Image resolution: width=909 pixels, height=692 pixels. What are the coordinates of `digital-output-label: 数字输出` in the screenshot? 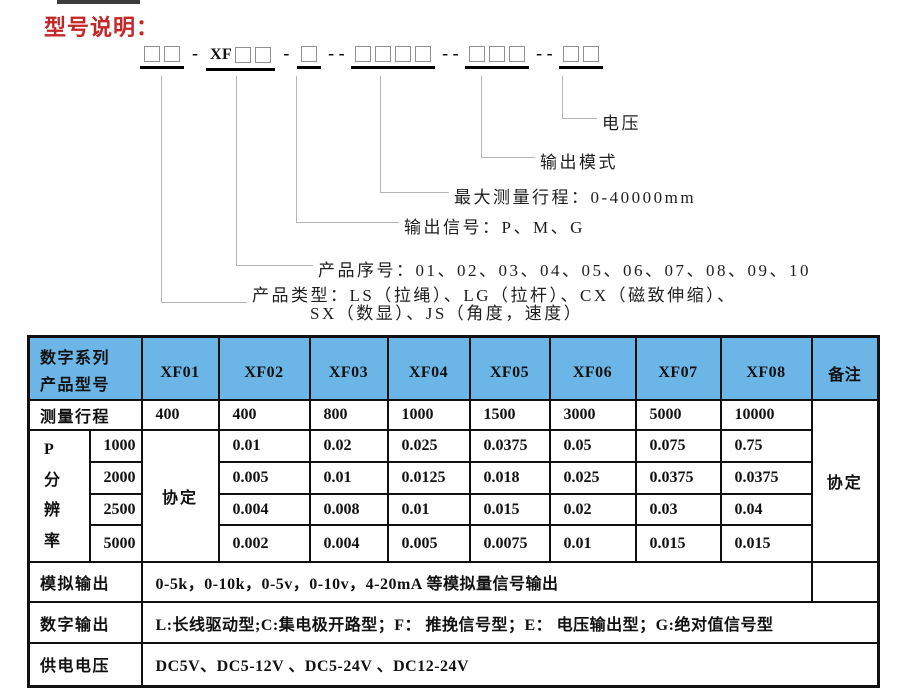 It's located at (85, 622).